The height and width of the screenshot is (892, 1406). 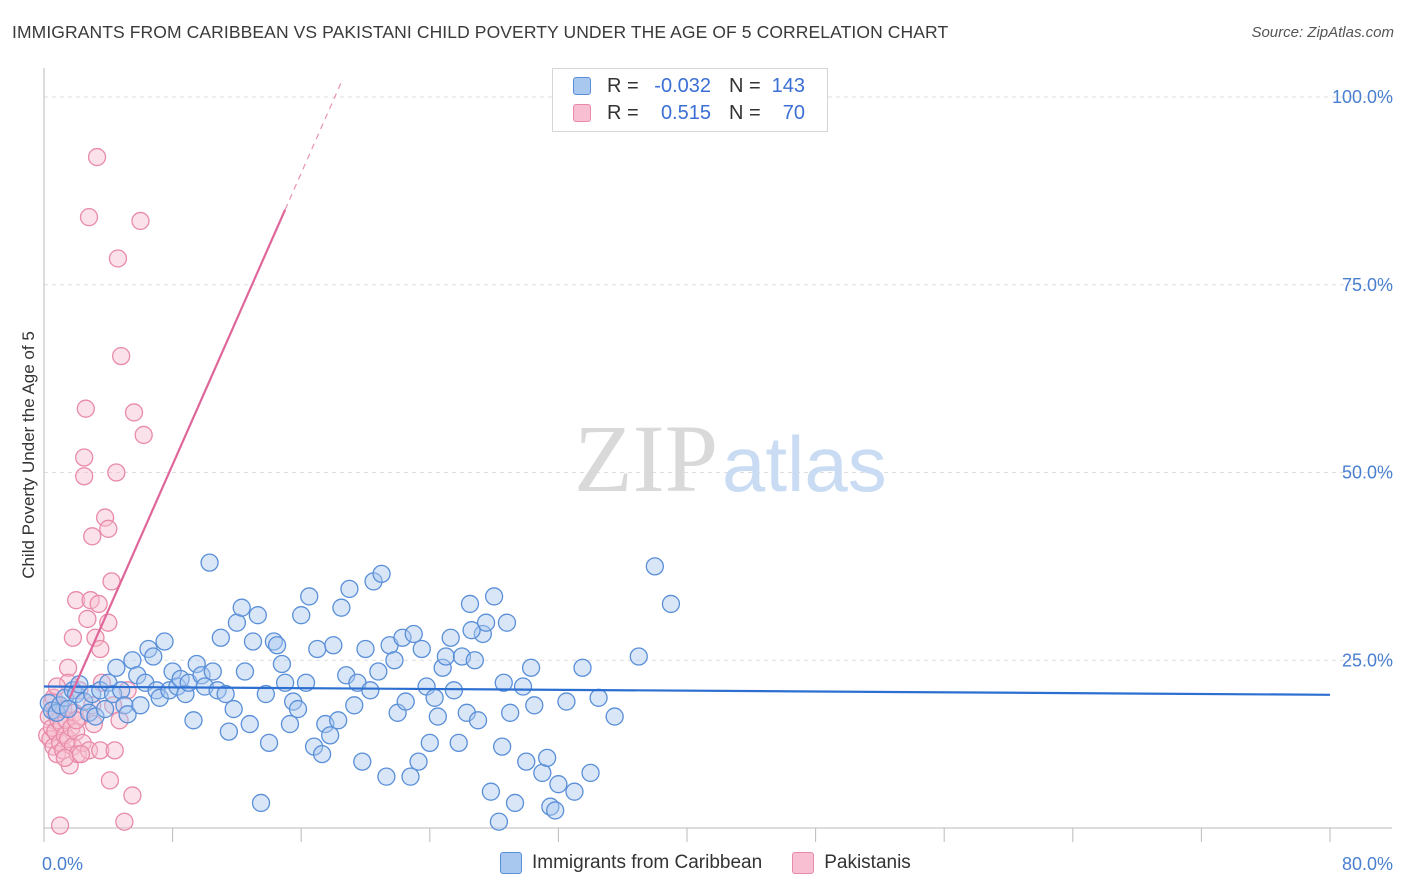 What do you see at coordinates (867, 862) in the screenshot?
I see `legend-label-pakistanis: Pakistanis` at bounding box center [867, 862].